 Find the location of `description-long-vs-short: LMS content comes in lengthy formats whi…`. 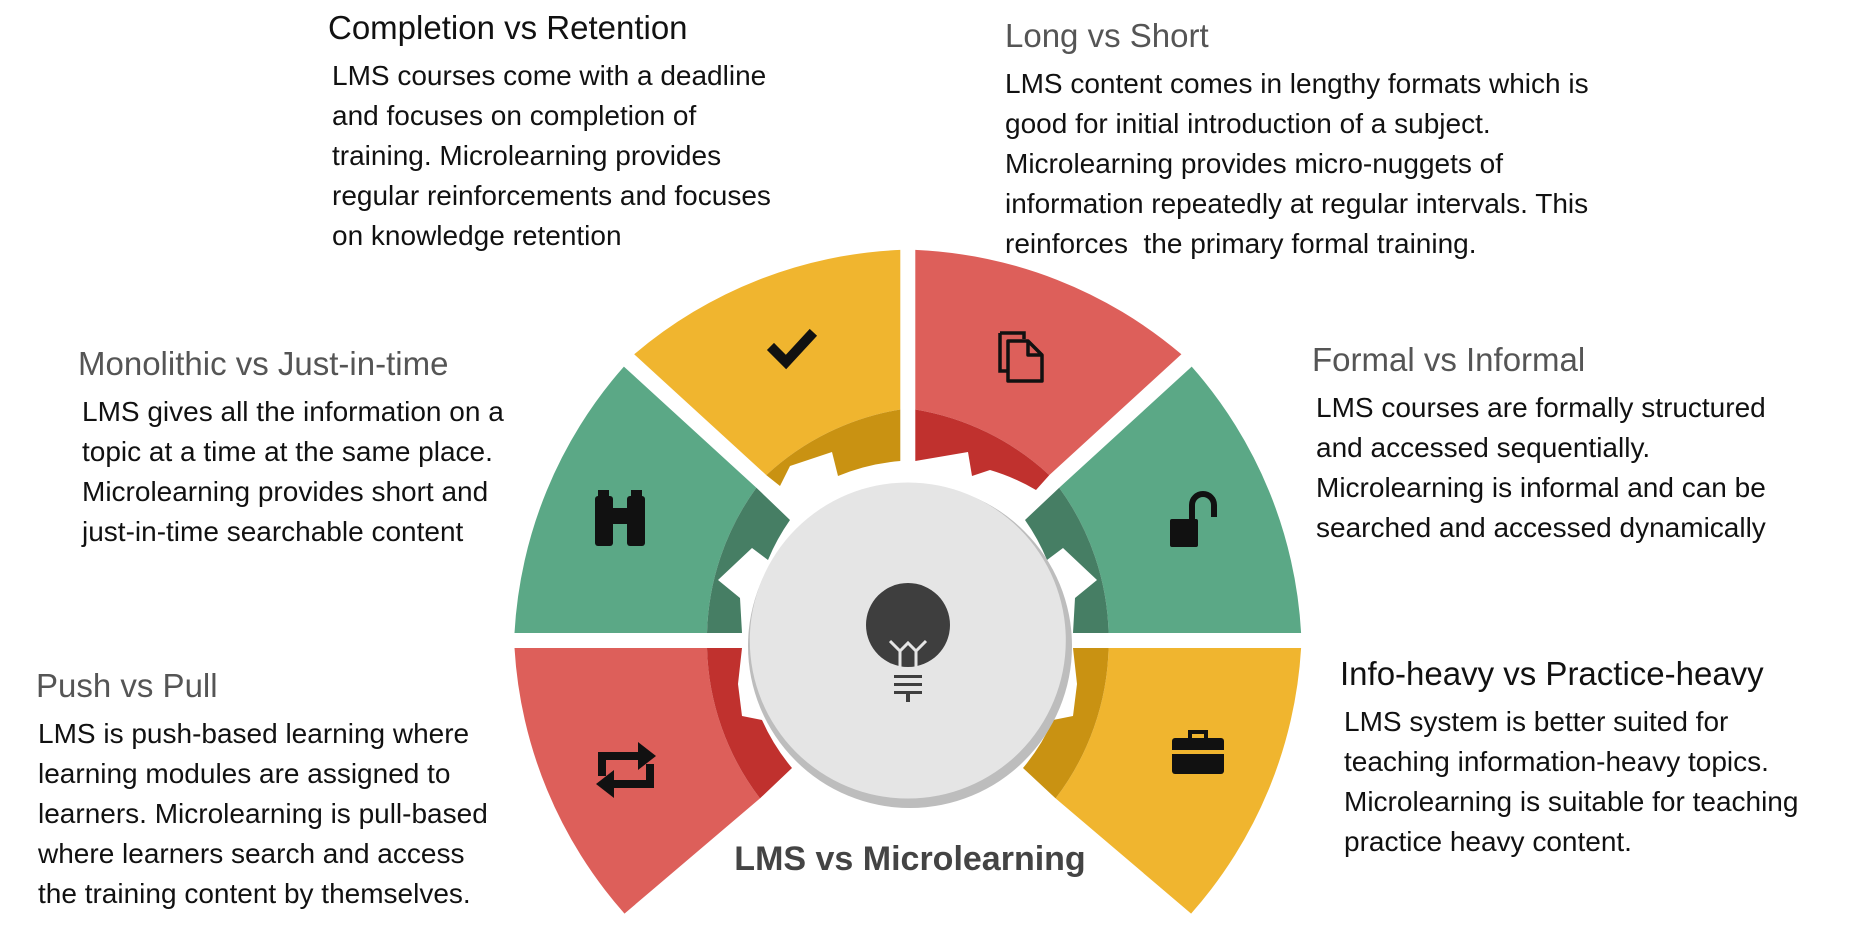

description-long-vs-short: LMS content comes in lengthy formats whi… is located at coordinates (1355, 164).